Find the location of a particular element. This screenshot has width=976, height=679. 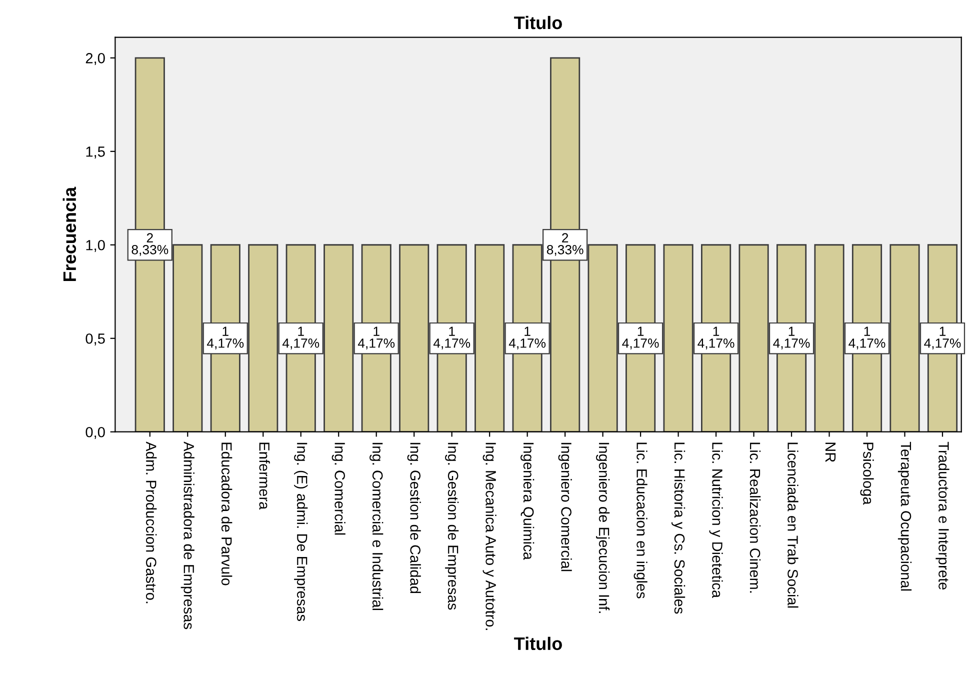

y-tick-label: 1,5 is located at coordinates (95, 152).